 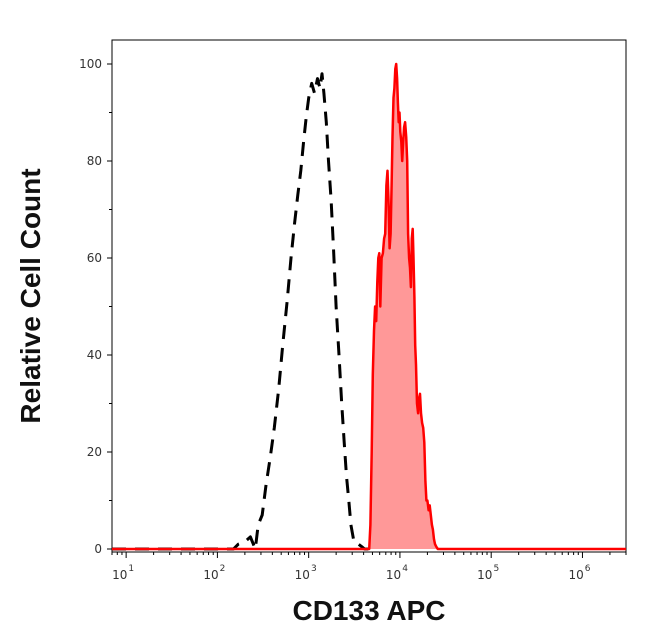 I want to click on y-tick-label: 0, so click(x=98, y=549).